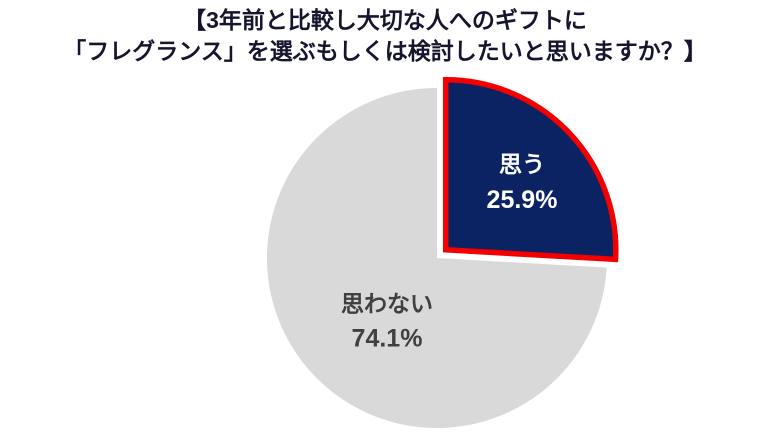 This screenshot has height=433, width=770. I want to click on pie-label-omou-value: 25.9%, so click(522, 200).